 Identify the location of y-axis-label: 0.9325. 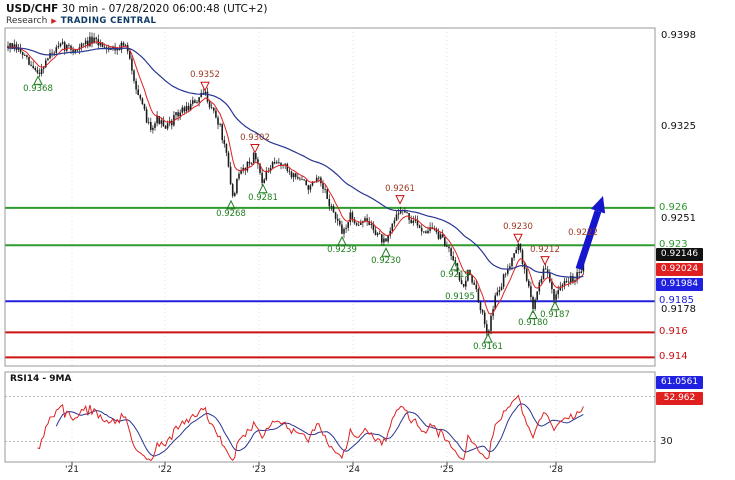
(678, 126).